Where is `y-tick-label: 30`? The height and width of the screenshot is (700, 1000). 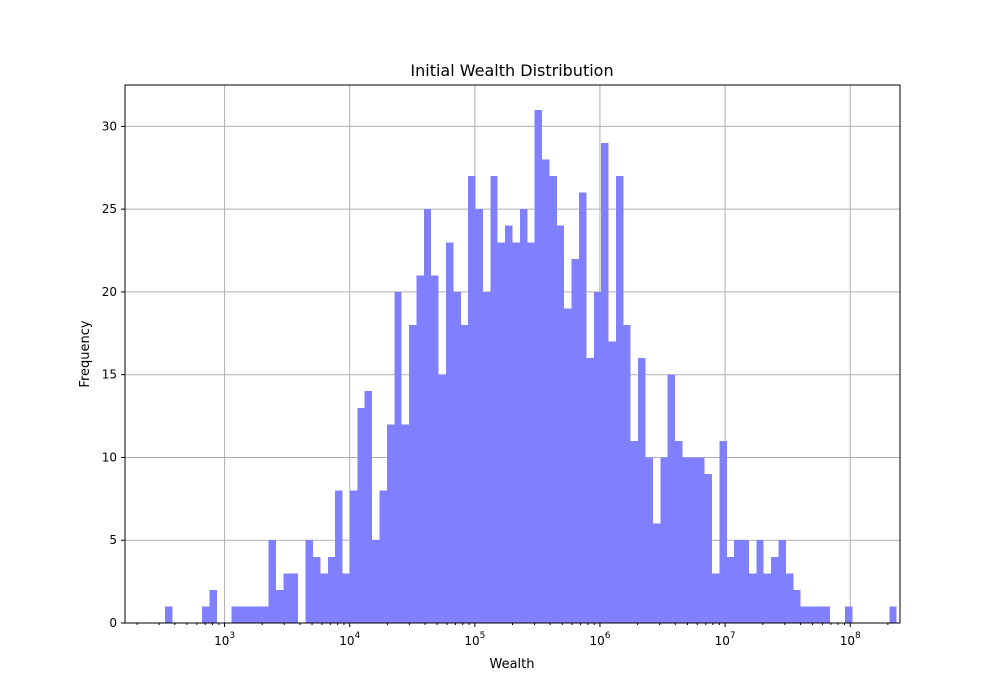 y-tick-label: 30 is located at coordinates (109, 126).